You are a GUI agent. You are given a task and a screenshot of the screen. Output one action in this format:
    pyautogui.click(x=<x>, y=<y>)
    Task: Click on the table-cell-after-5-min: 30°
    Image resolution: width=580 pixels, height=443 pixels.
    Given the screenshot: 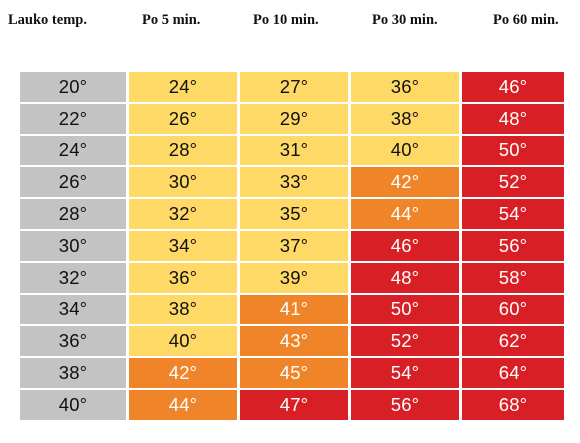 What is the action you would take?
    pyautogui.click(x=183, y=182)
    